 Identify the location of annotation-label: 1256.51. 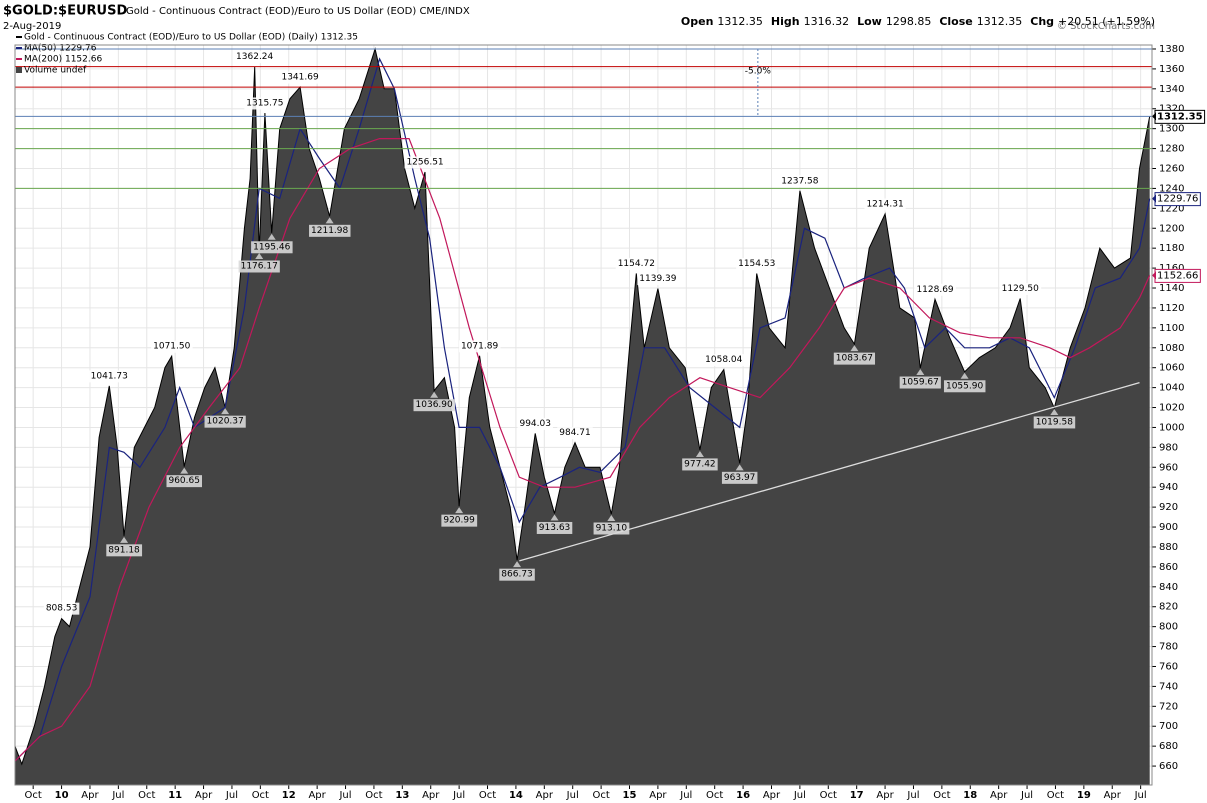
(424, 162).